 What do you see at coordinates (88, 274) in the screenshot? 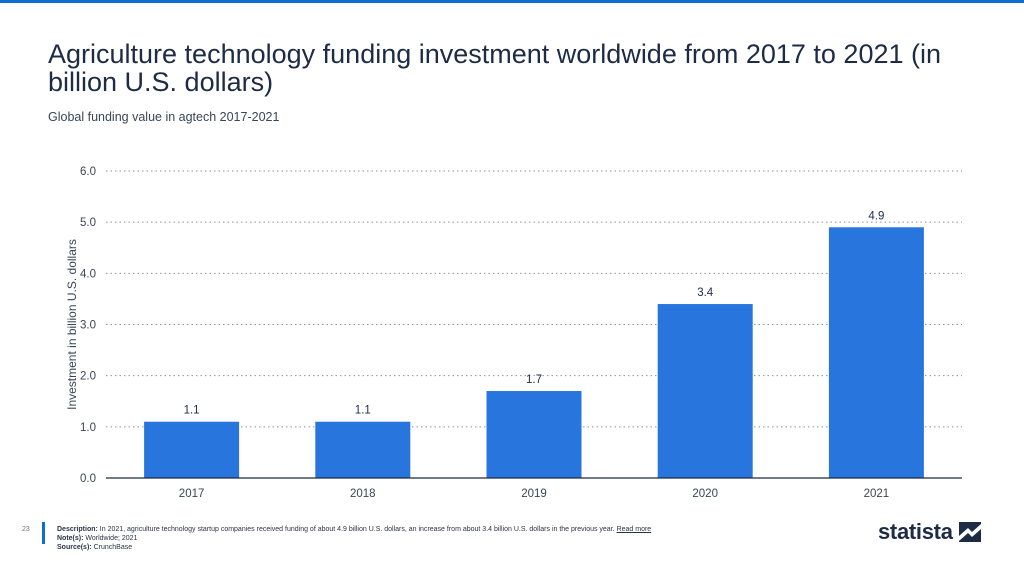
I see `y-tick-label: 4.0` at bounding box center [88, 274].